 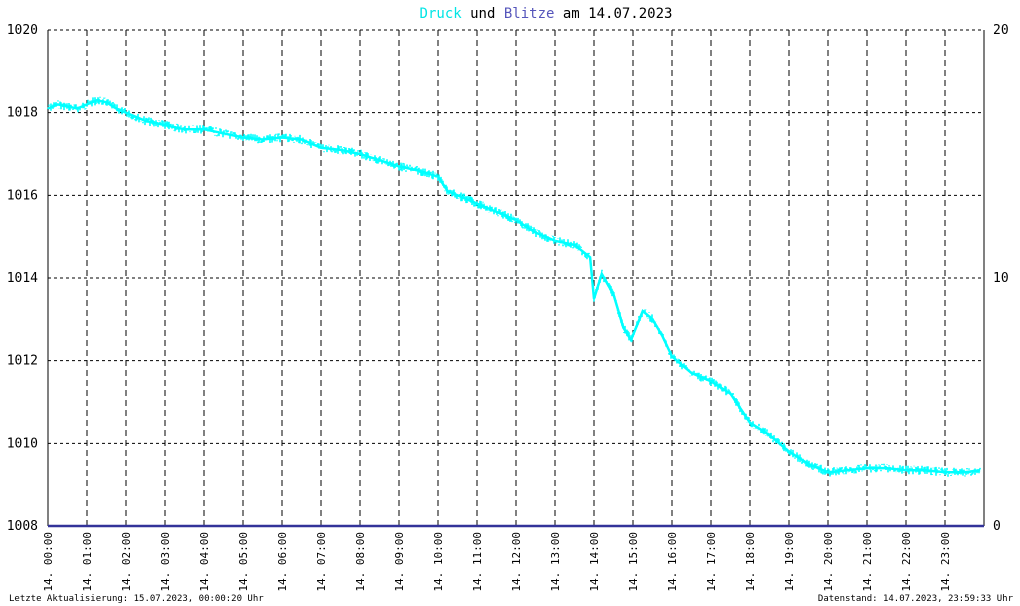 I want to click on x-tick-label: 14. 18:00, so click(x=750, y=562).